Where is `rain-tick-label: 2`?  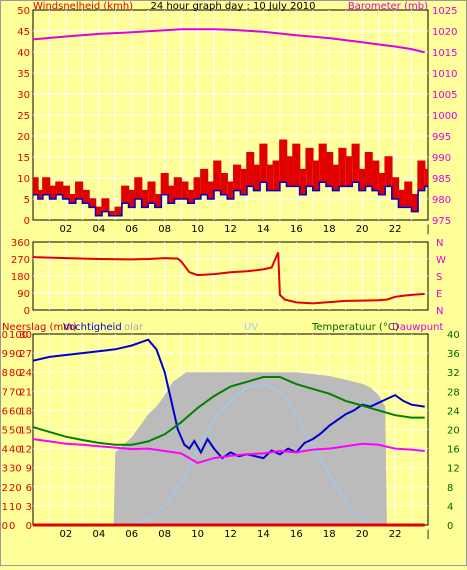 rain-tick-label: 2 is located at coordinates (5, 488).